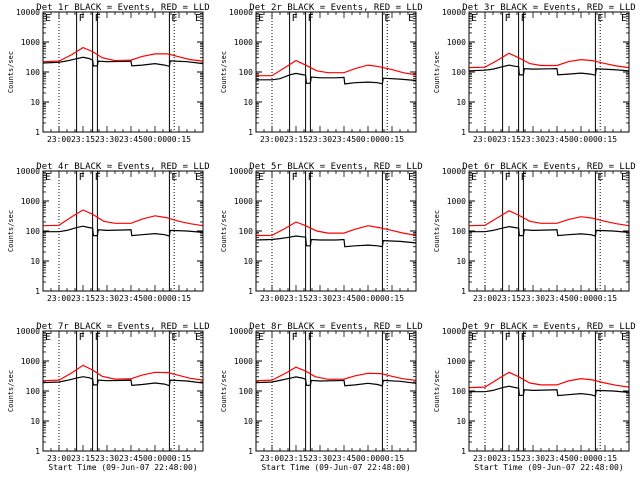 This screenshot has height=485, width=640. What do you see at coordinates (335, 8) in the screenshot?
I see `panel-title: Det 2r BLACK = Events, RED = LLD` at bounding box center [335, 8].